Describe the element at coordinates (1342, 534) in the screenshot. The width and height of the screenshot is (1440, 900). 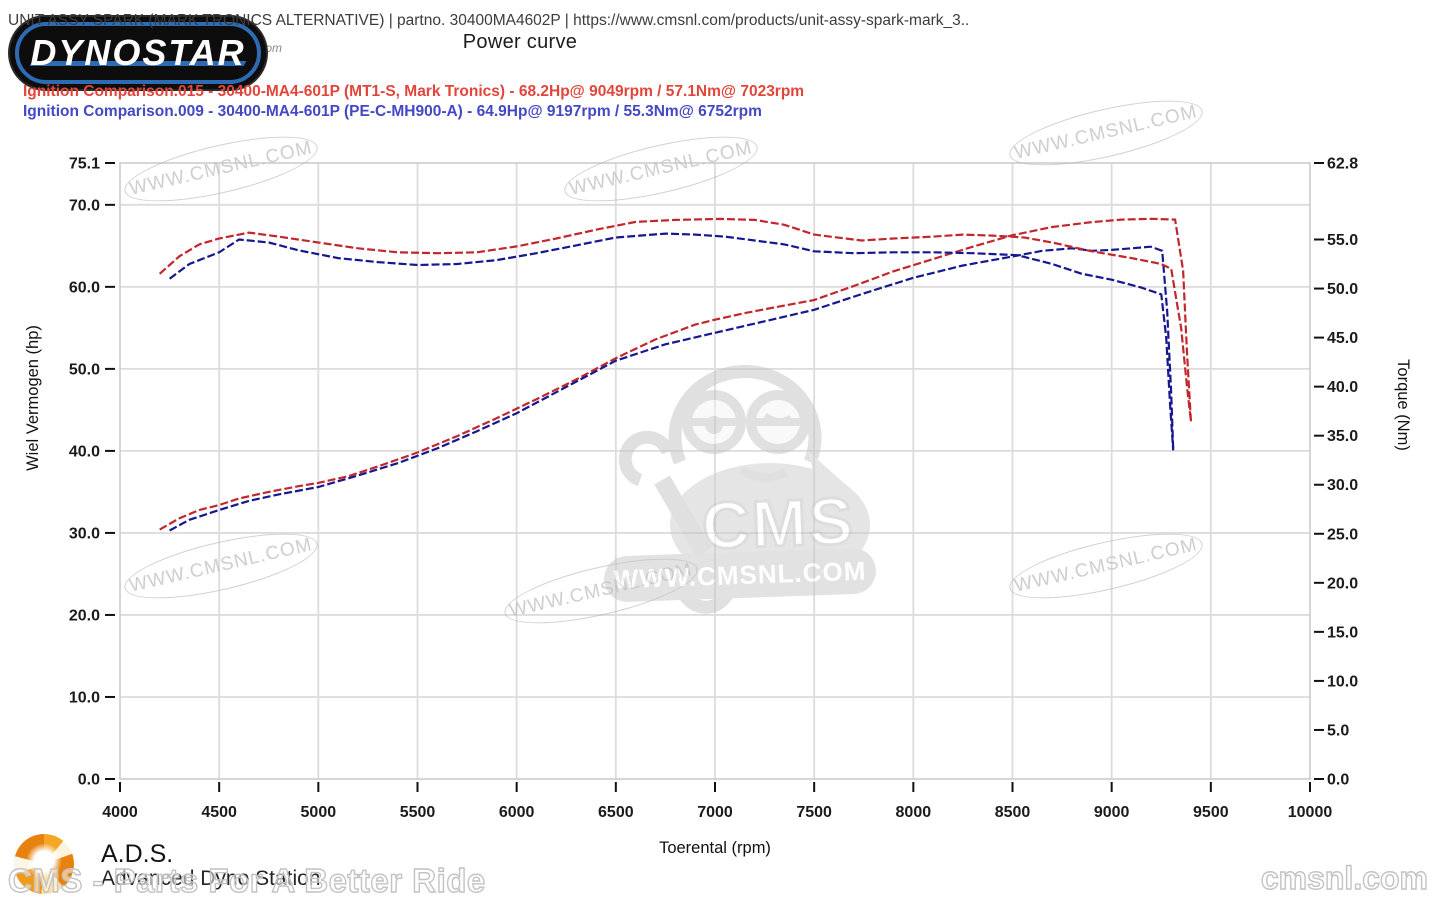
I see `svg-text: 25.0` at that location.